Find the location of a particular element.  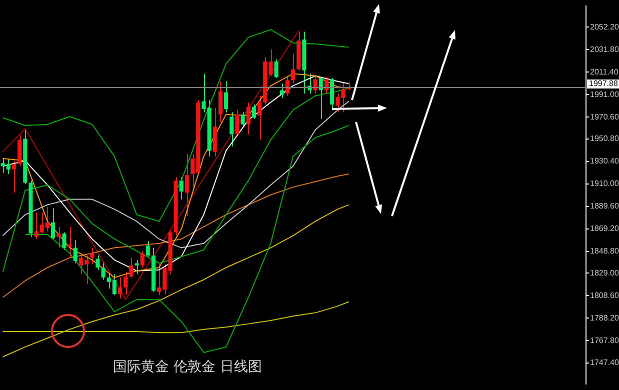

y-tick-label: 1869.20 is located at coordinates (604, 229).